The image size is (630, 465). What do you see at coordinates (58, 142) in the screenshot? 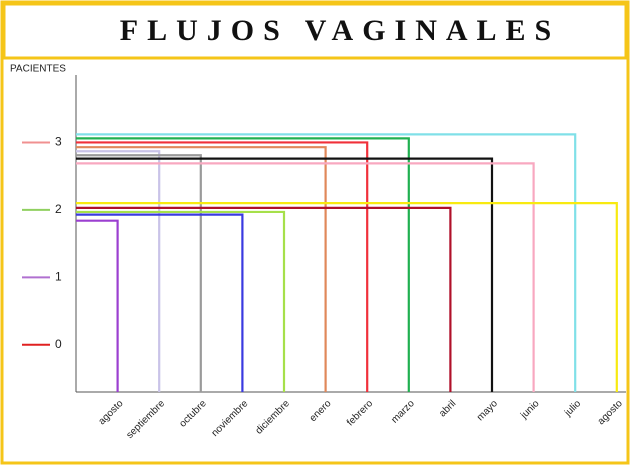
I see `y-tick-label: 3` at bounding box center [58, 142].